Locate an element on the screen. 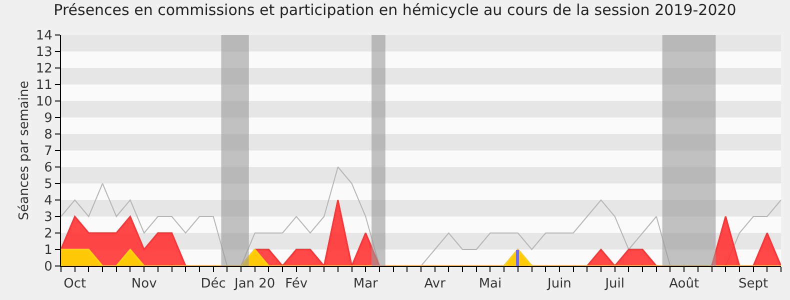  y-tick-label: 0 is located at coordinates (48, 267).